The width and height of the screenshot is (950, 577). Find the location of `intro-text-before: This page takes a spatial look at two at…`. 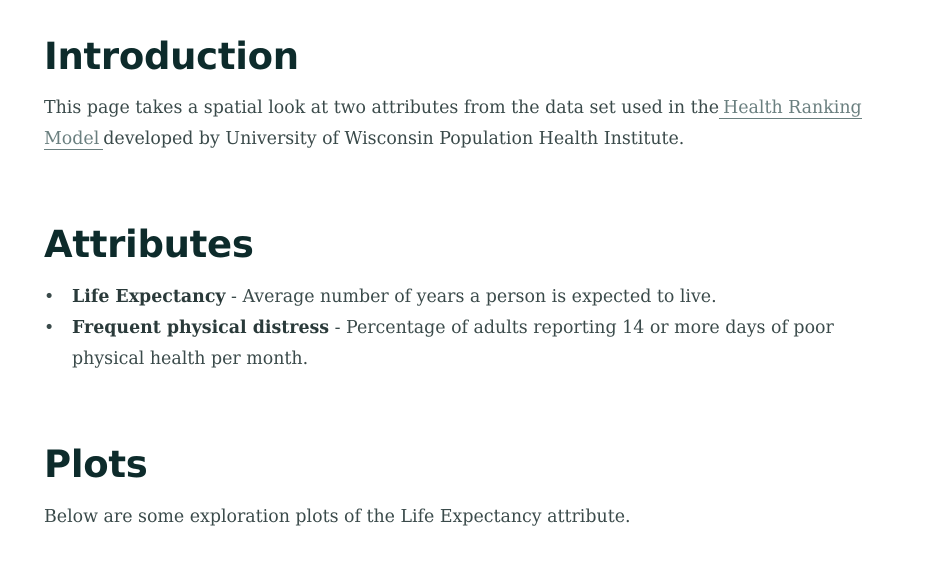

intro-text-before: This page takes a spatial look at two at… is located at coordinates (381, 108).